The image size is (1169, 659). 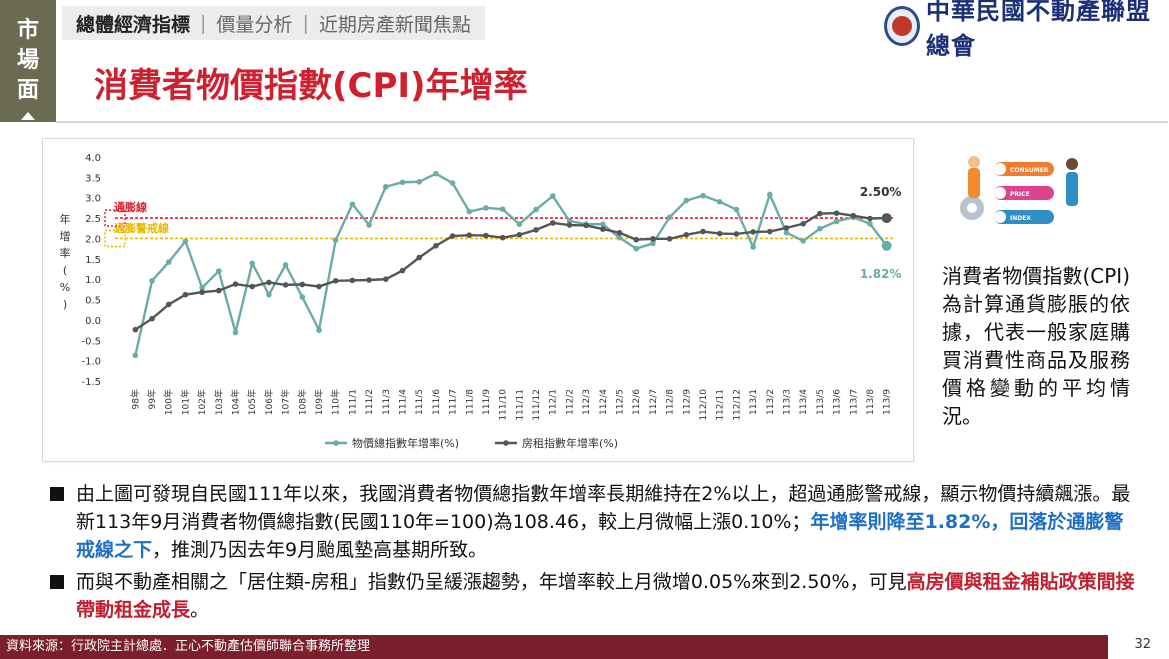 I want to click on y-axis-label-char: 年, so click(x=65, y=219).